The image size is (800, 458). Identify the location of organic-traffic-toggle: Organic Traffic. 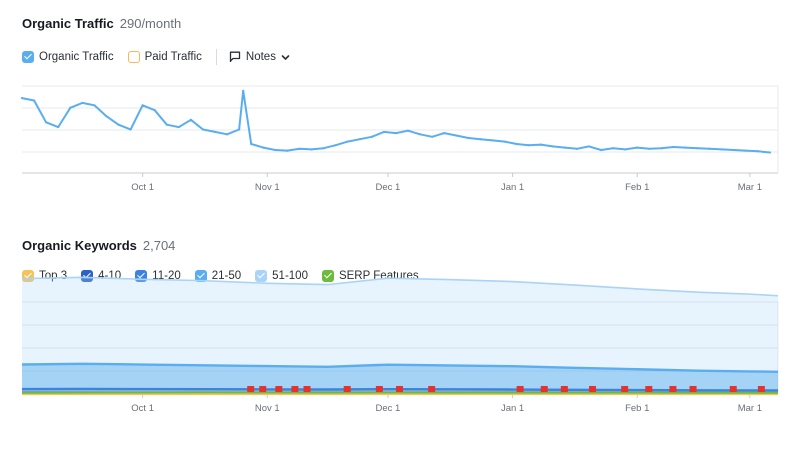
(68, 57).